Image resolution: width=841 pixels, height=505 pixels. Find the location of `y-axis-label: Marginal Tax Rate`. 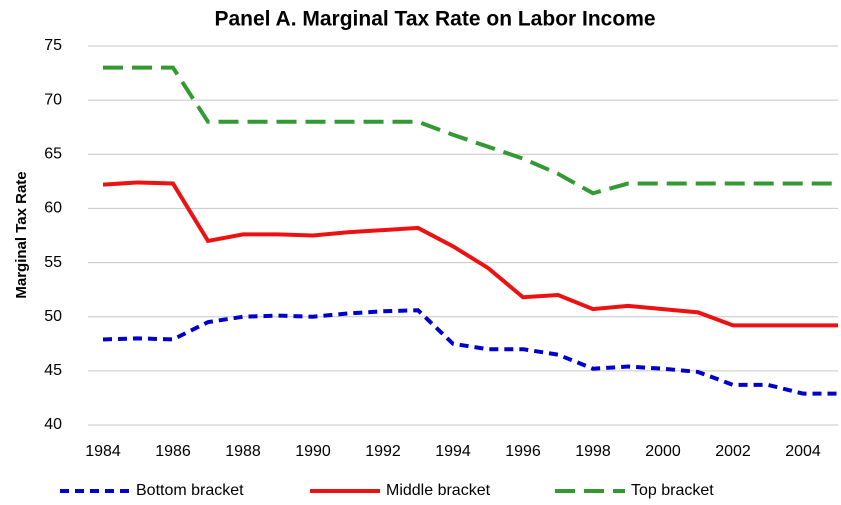

y-axis-label: Marginal Tax Rate is located at coordinates (21, 234).